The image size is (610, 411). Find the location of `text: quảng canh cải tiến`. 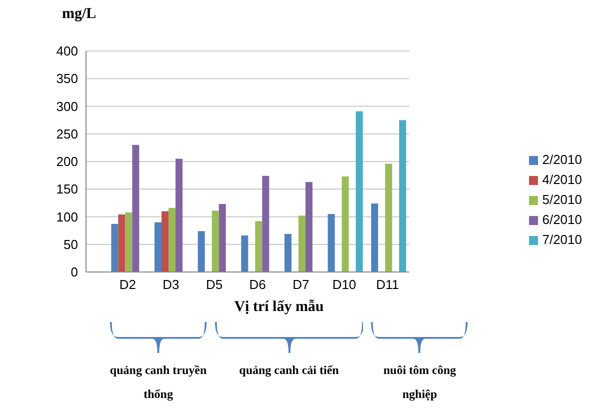

text: quảng canh cải tiến is located at coordinates (289, 370).